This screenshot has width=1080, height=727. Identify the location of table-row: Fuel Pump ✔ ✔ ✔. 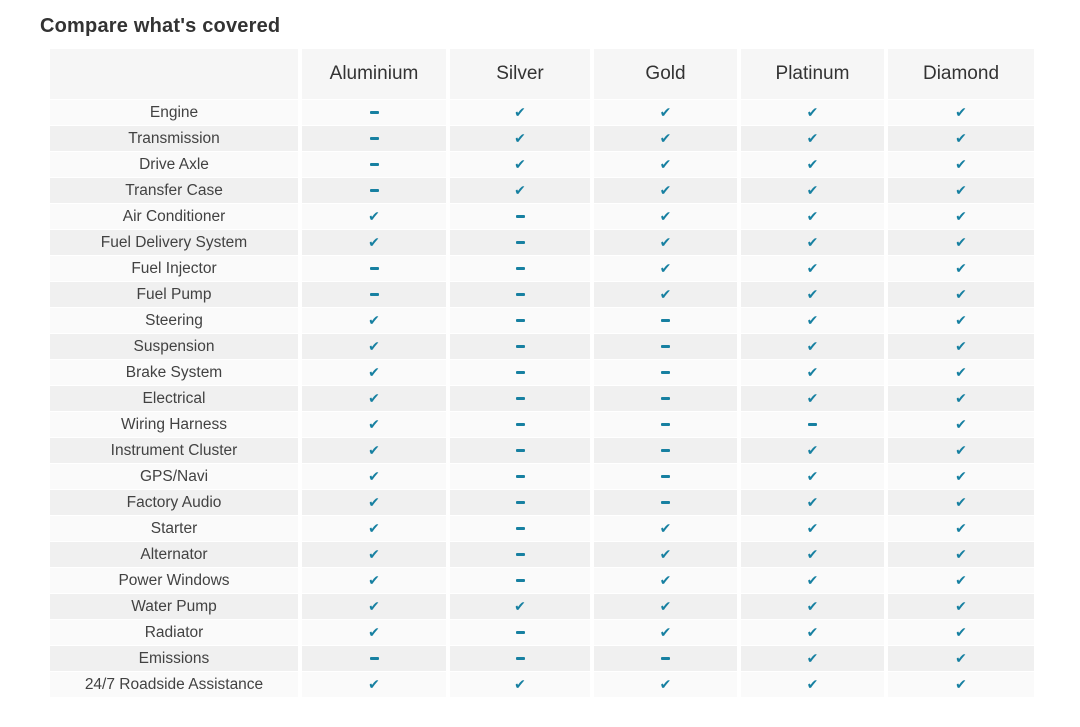
(542, 294).